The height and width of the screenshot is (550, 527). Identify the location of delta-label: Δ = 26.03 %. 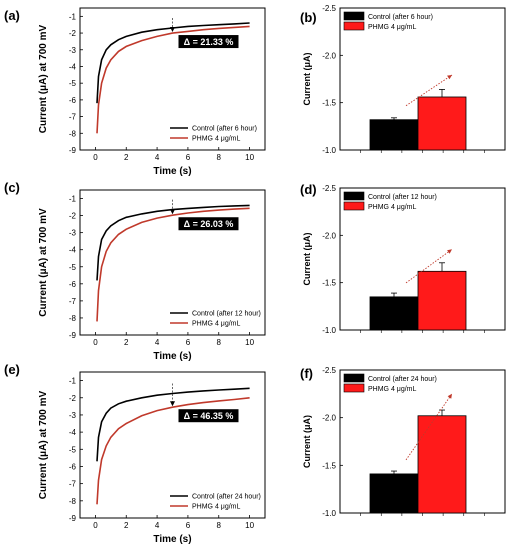
(209, 224).